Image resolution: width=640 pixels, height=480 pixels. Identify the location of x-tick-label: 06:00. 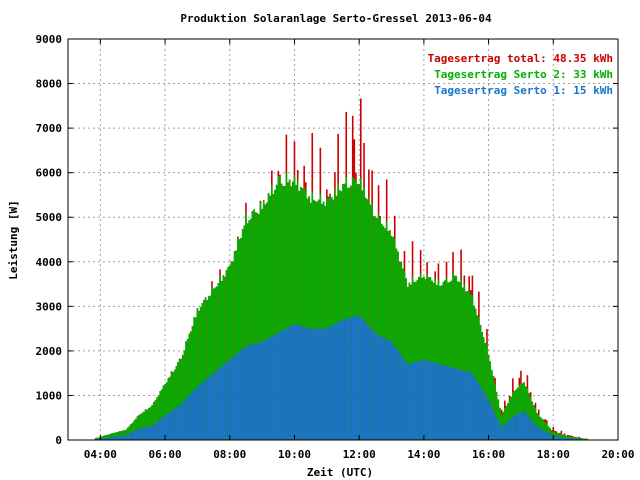
(164, 454).